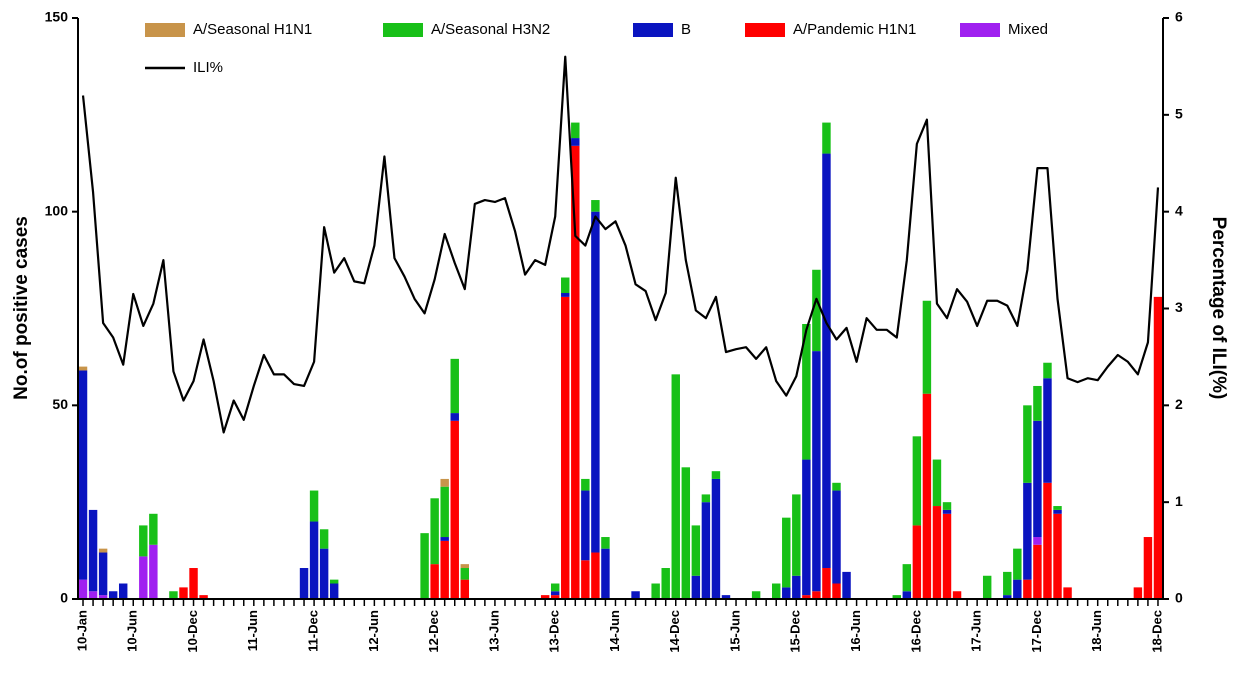 Image resolution: width=1238 pixels, height=678 pixels. What do you see at coordinates (81, 630) in the screenshot?
I see `x-tick-label: 10-Jan` at bounding box center [81, 630].